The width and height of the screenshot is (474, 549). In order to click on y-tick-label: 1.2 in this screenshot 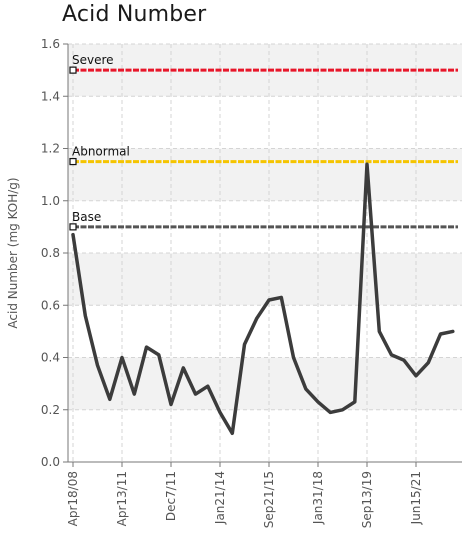, I will do `click(50, 149)`.